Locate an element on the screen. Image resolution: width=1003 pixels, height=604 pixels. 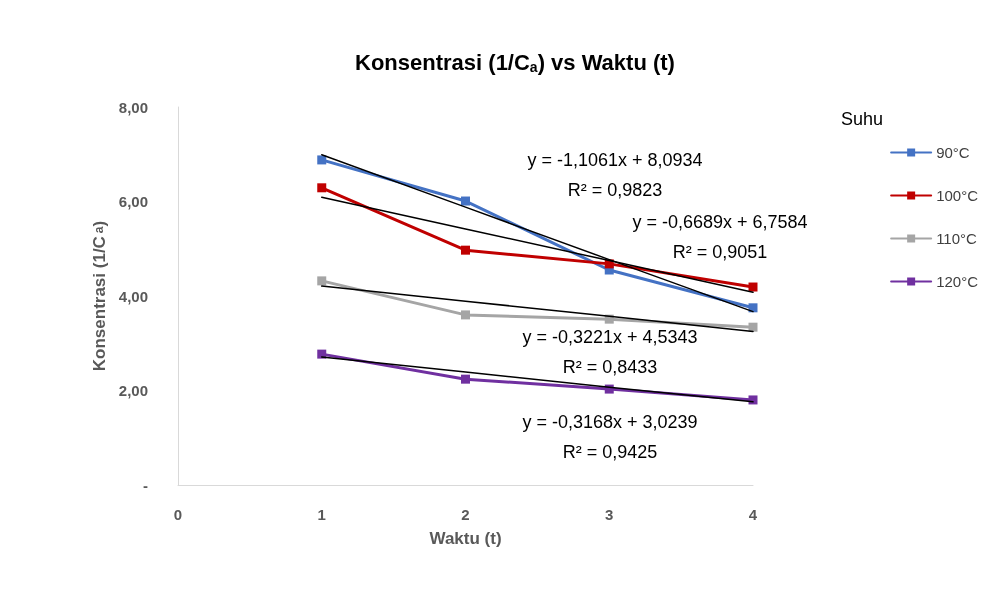
chart-title: Konsentrasi (1/Ca) vs Waktu (t) is located at coordinates (515, 62).